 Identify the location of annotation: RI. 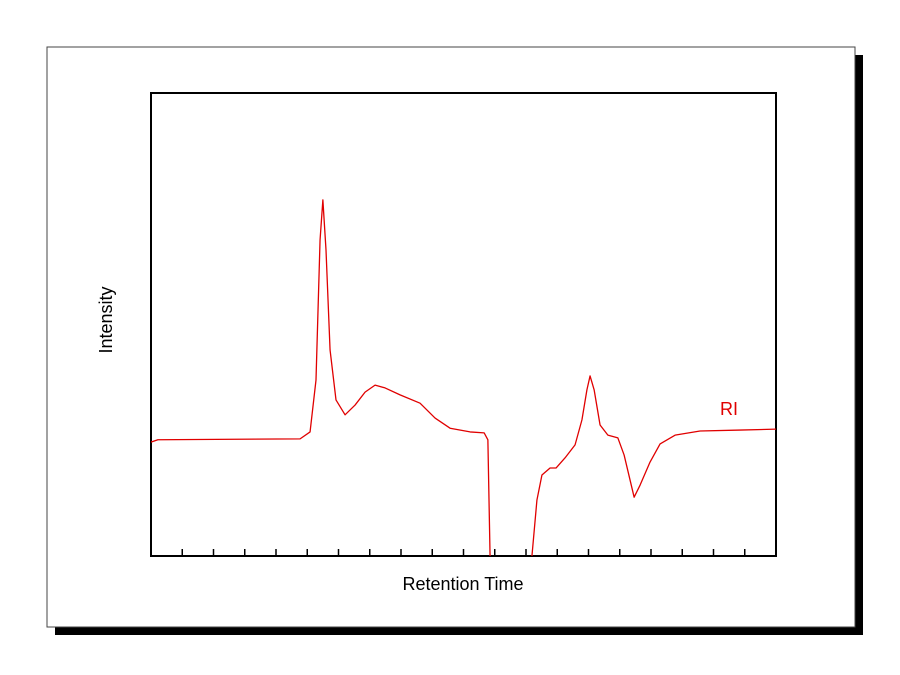
(729, 409).